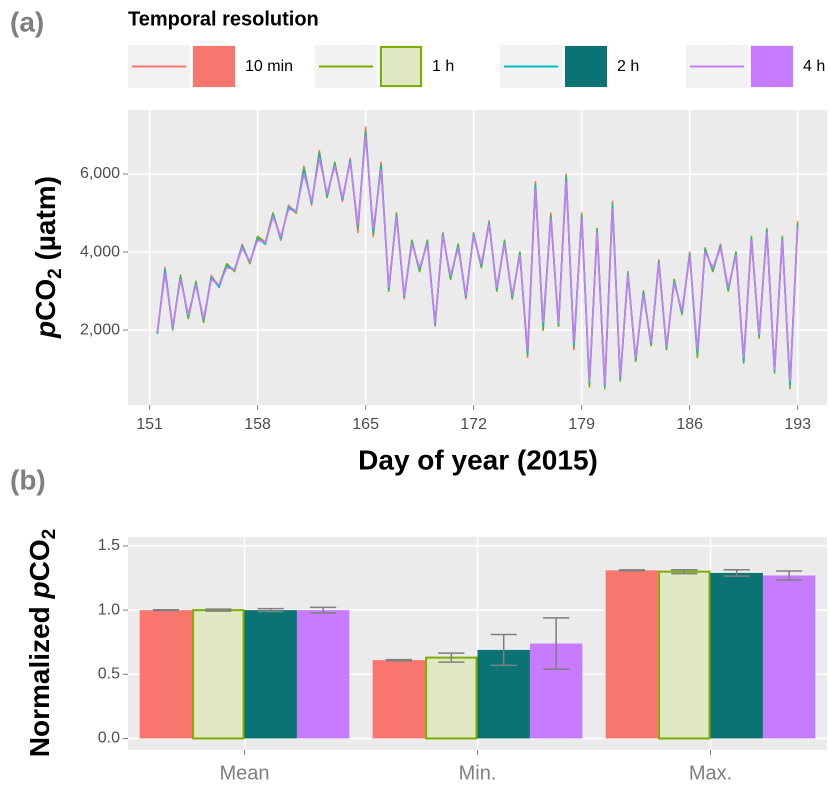 Image resolution: width=830 pixels, height=790 pixels. Describe the element at coordinates (478, 459) in the screenshot. I see `x-axis-title: Day of year (2015)` at that location.